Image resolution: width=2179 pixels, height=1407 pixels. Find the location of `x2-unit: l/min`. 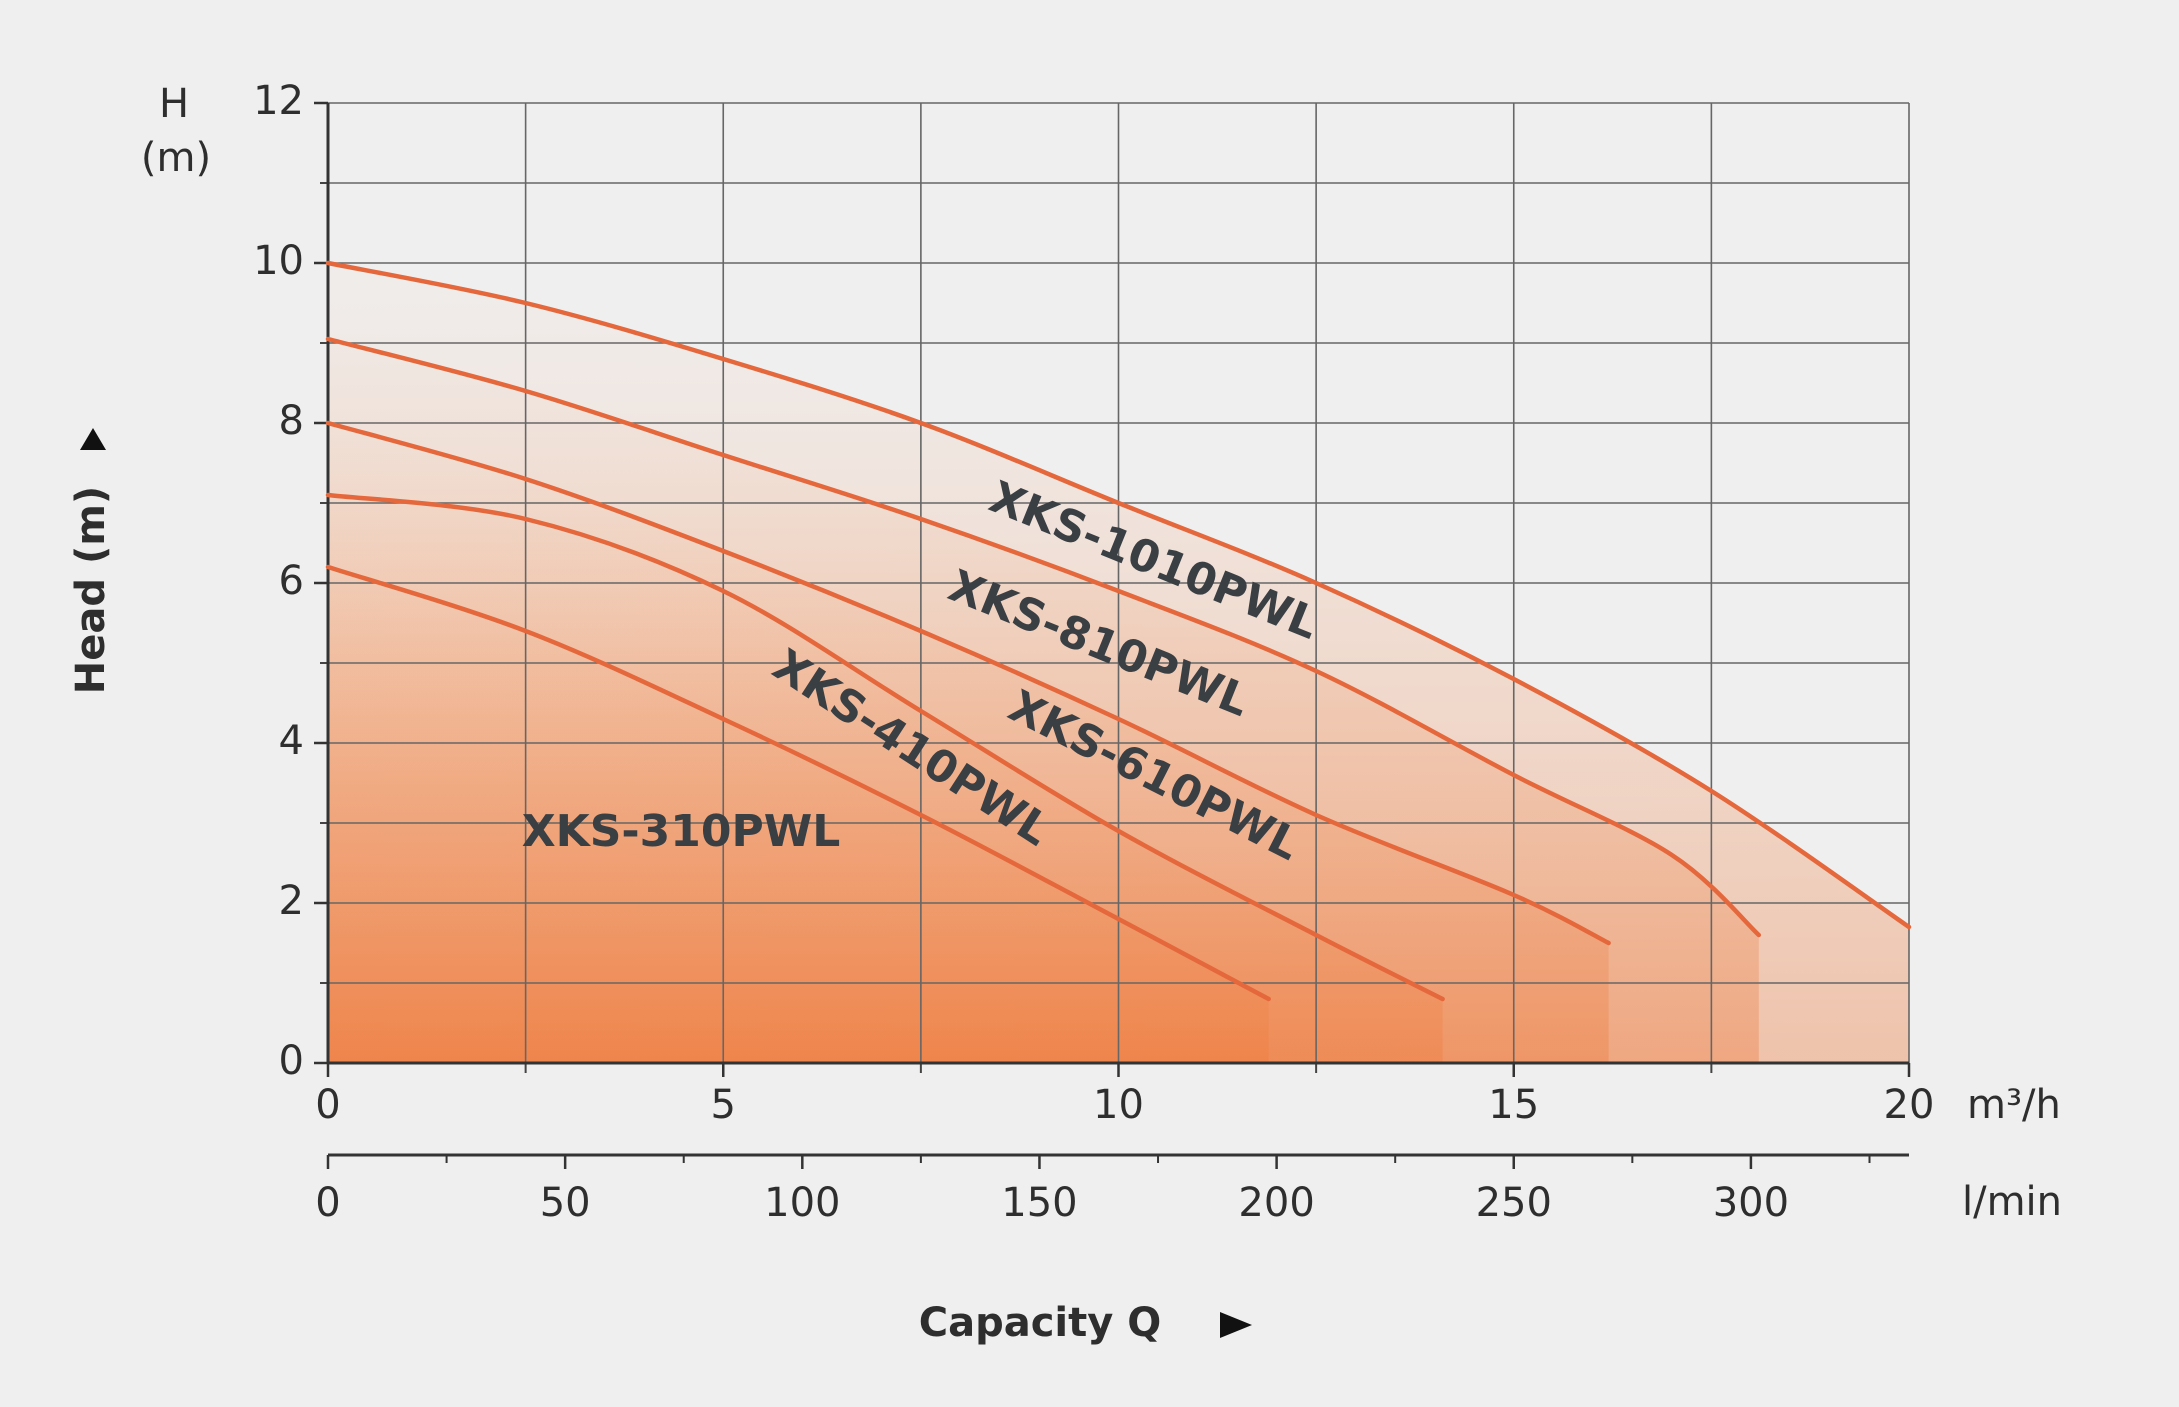

x2-unit: l/min is located at coordinates (2012, 1202).